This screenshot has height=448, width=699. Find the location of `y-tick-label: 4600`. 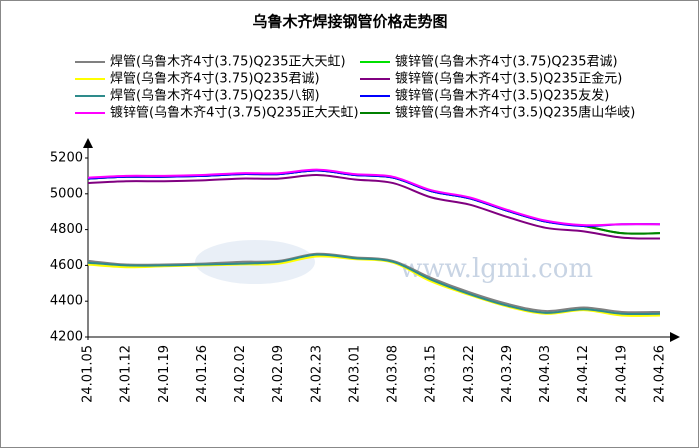

y-tick-label: 4600 is located at coordinates (66, 265).